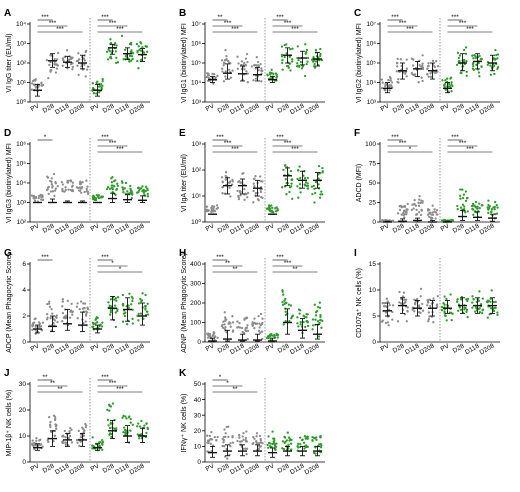 The width and height of the screenshot is (520, 492). Describe the element at coordinates (198, 415) in the screenshot. I see `y-tick-label: 30` at that location.